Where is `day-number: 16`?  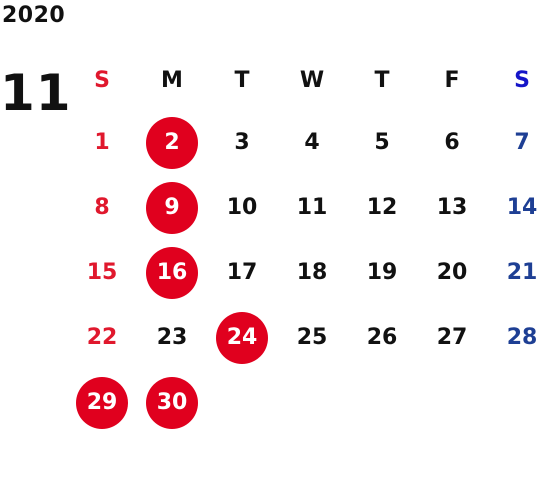 day-number: 16 is located at coordinates (172, 272).